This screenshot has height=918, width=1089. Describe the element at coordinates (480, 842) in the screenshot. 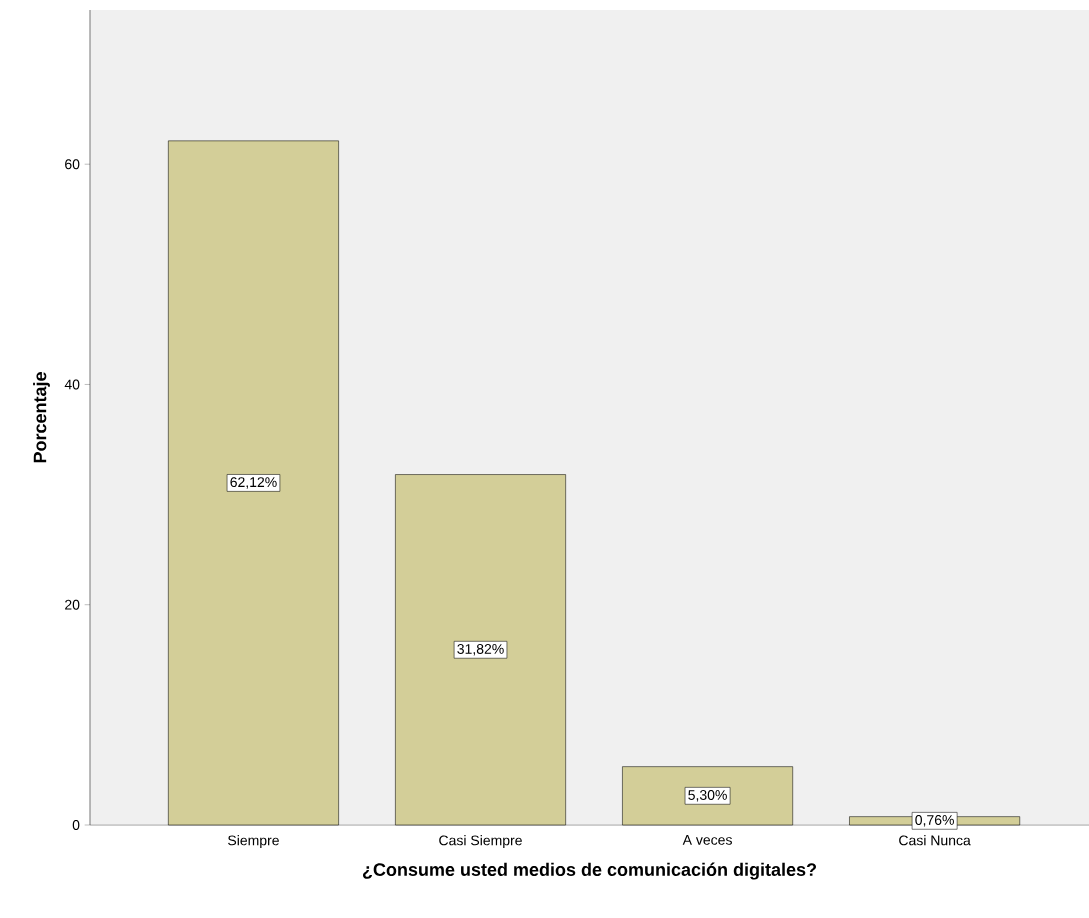

I see `x-tick-label: Casi Siempre` at that location.